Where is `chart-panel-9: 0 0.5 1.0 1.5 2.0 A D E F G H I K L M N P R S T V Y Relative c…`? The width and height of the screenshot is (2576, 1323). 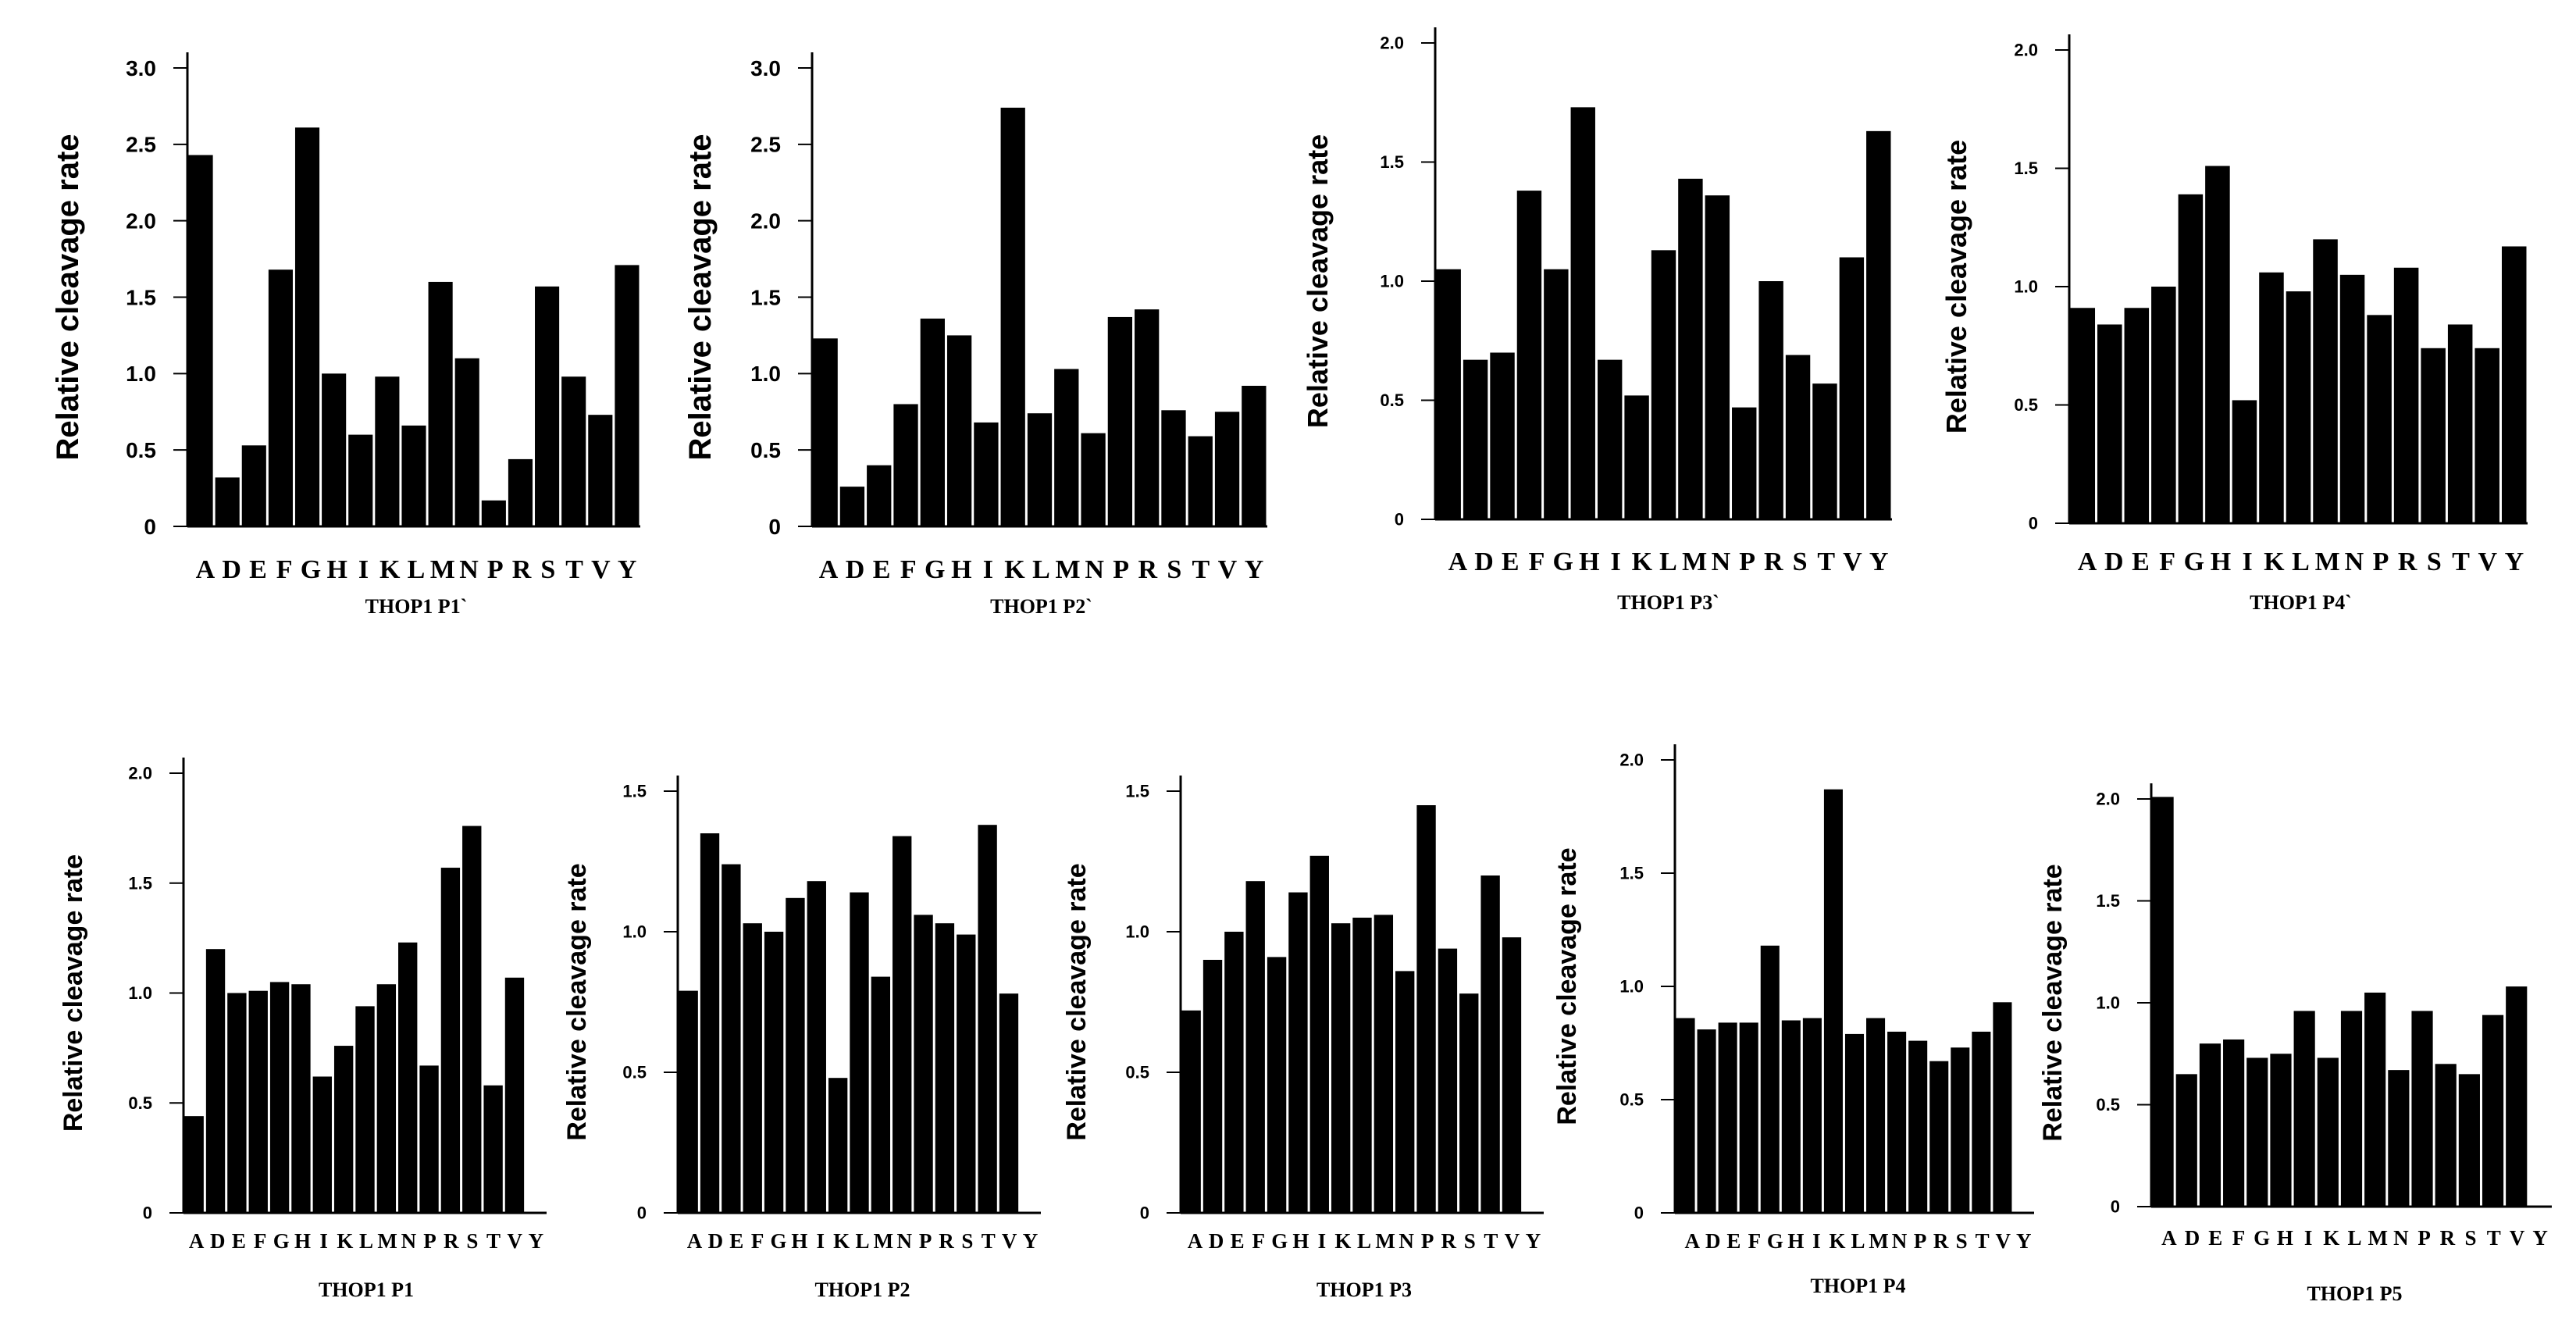
chart-panel-9: 0 0.5 1.0 1.5 2.0 A D E F G H I K L M N P R S T V Y Relative c… is located at coordinates (2295, 1044).